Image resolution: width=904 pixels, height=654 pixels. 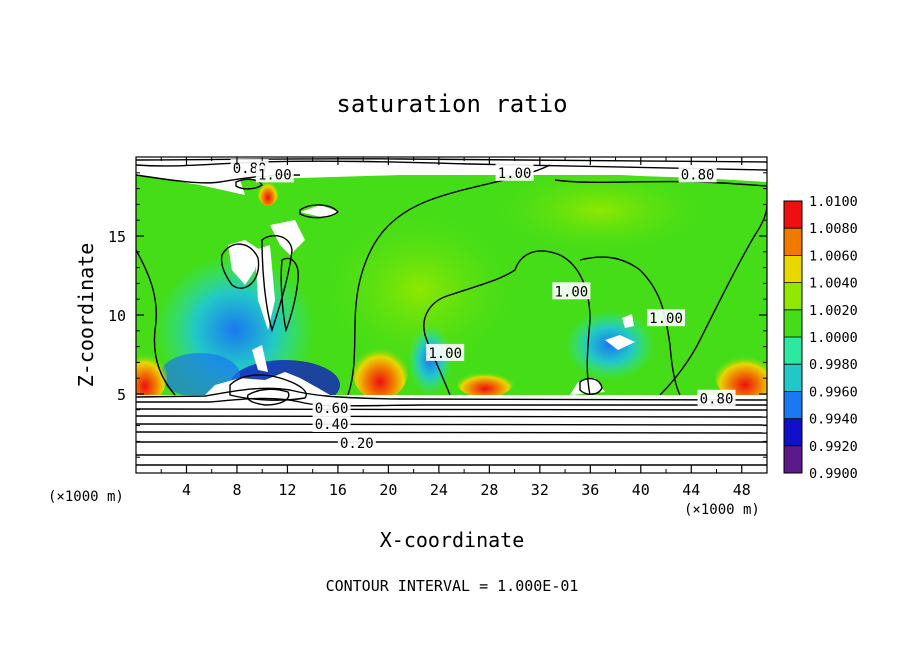 What do you see at coordinates (833, 447) in the screenshot?
I see `colorbar-label: 0.9920` at bounding box center [833, 447].